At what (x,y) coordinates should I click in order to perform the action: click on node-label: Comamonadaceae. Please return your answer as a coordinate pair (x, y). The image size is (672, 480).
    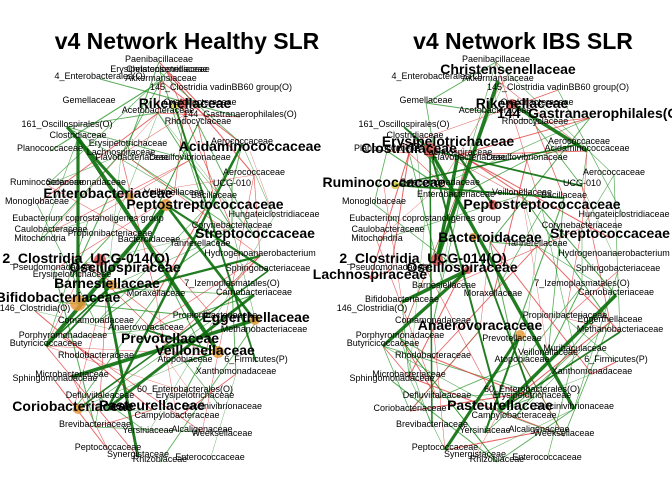
    Looking at the image, I should click on (96, 320).